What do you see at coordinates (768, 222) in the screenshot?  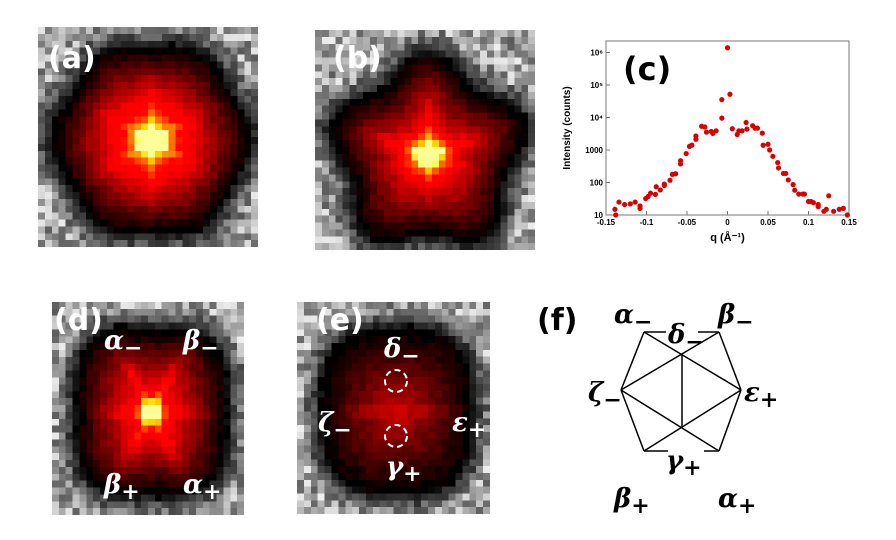 I see `x-tick-label: 0.05` at bounding box center [768, 222].